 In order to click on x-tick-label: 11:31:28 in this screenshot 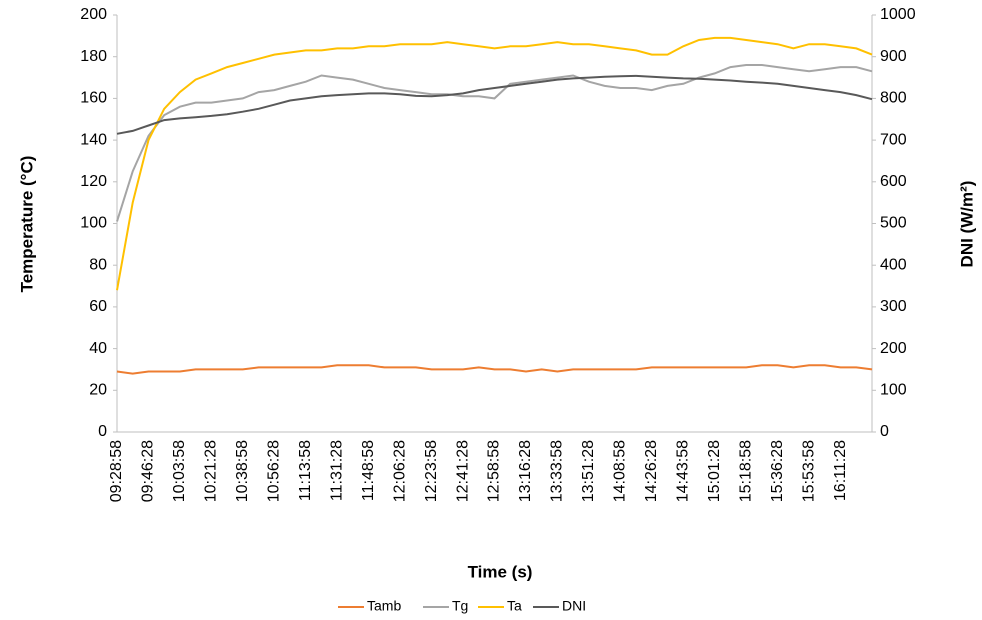, I will do `click(336, 470)`.